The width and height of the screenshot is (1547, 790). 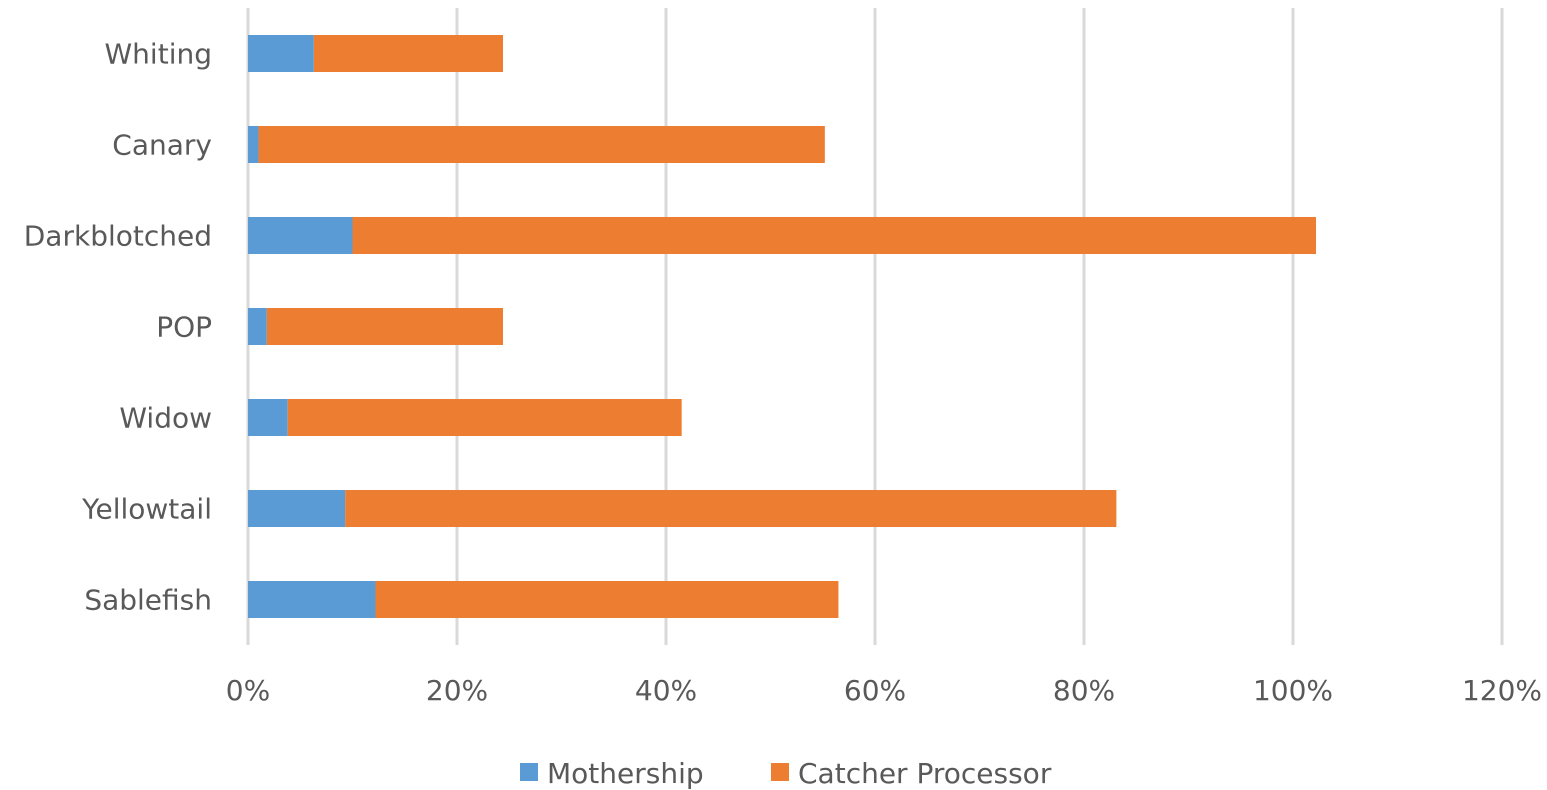 What do you see at coordinates (1293, 690) in the screenshot?
I see `x-tick-label: 100%` at bounding box center [1293, 690].